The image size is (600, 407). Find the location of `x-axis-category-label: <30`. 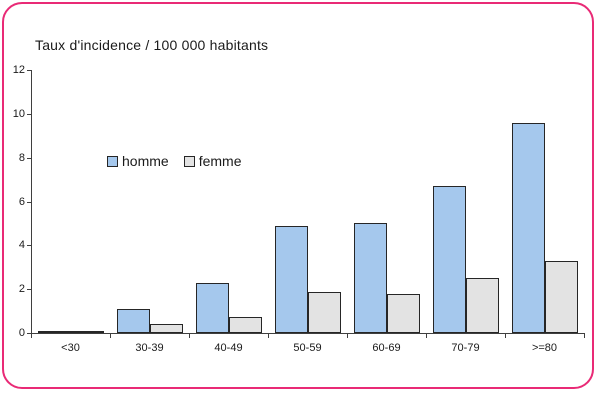

x-axis-category-label: <30 is located at coordinates (70, 348).